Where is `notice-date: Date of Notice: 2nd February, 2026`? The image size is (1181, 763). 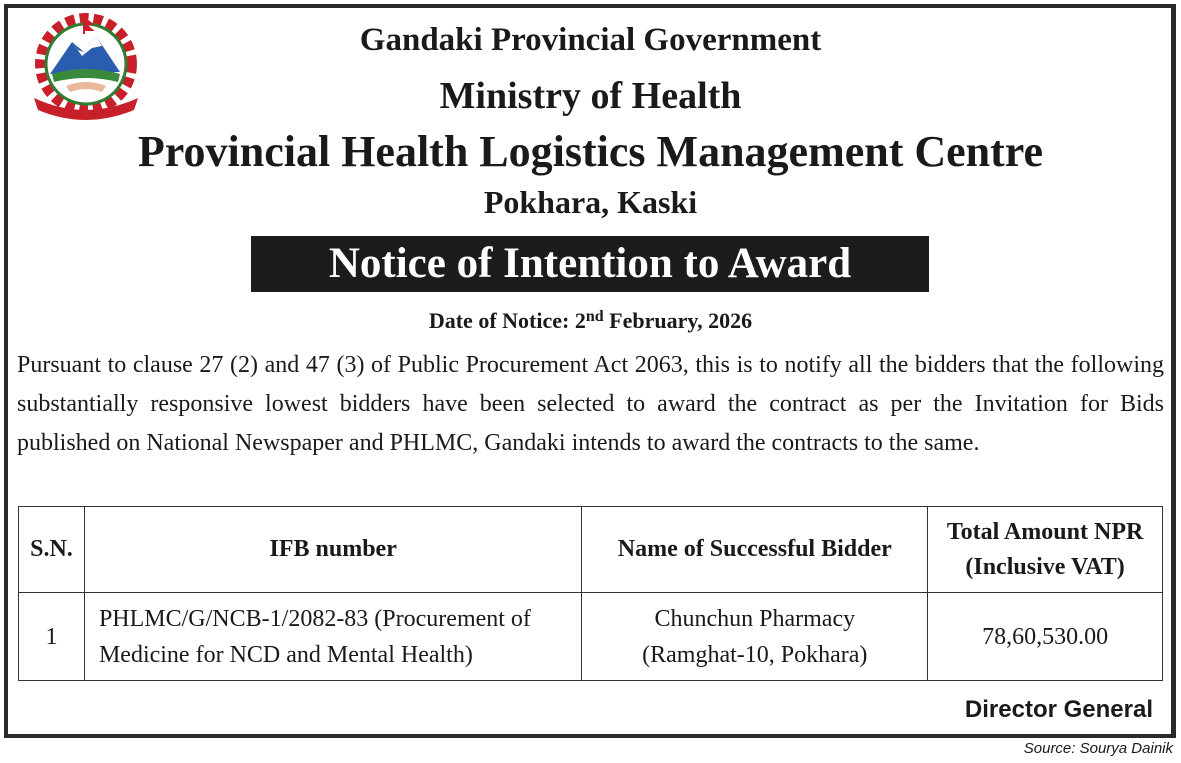
notice-date: Date of Notice: 2nd February, 2026 is located at coordinates (590, 321).